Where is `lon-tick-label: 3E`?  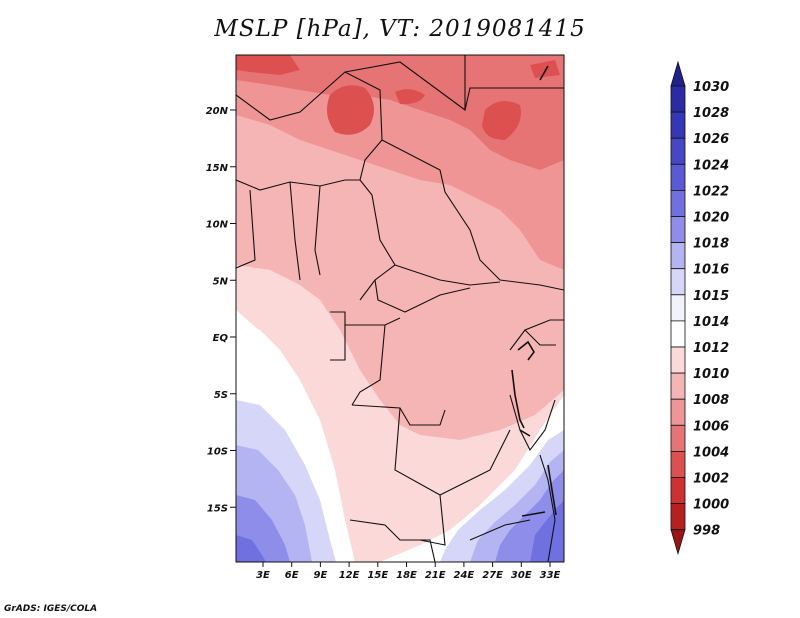
lon-tick-label: 3E is located at coordinates (263, 575).